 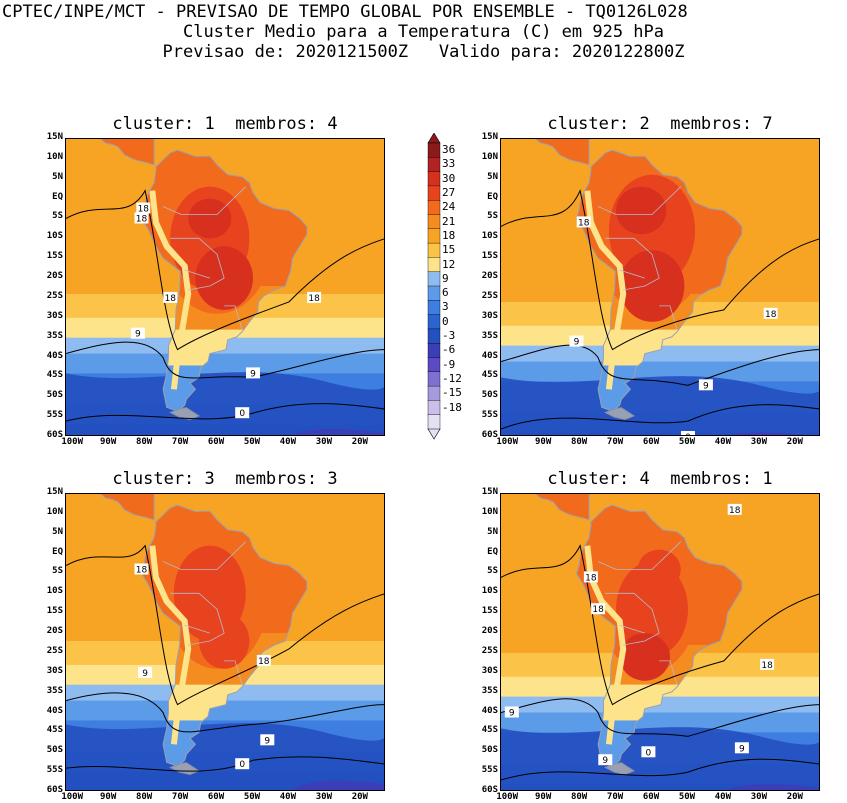 What do you see at coordinates (449, 264) in the screenshot?
I see `colorbar-label: 12` at bounding box center [449, 264].